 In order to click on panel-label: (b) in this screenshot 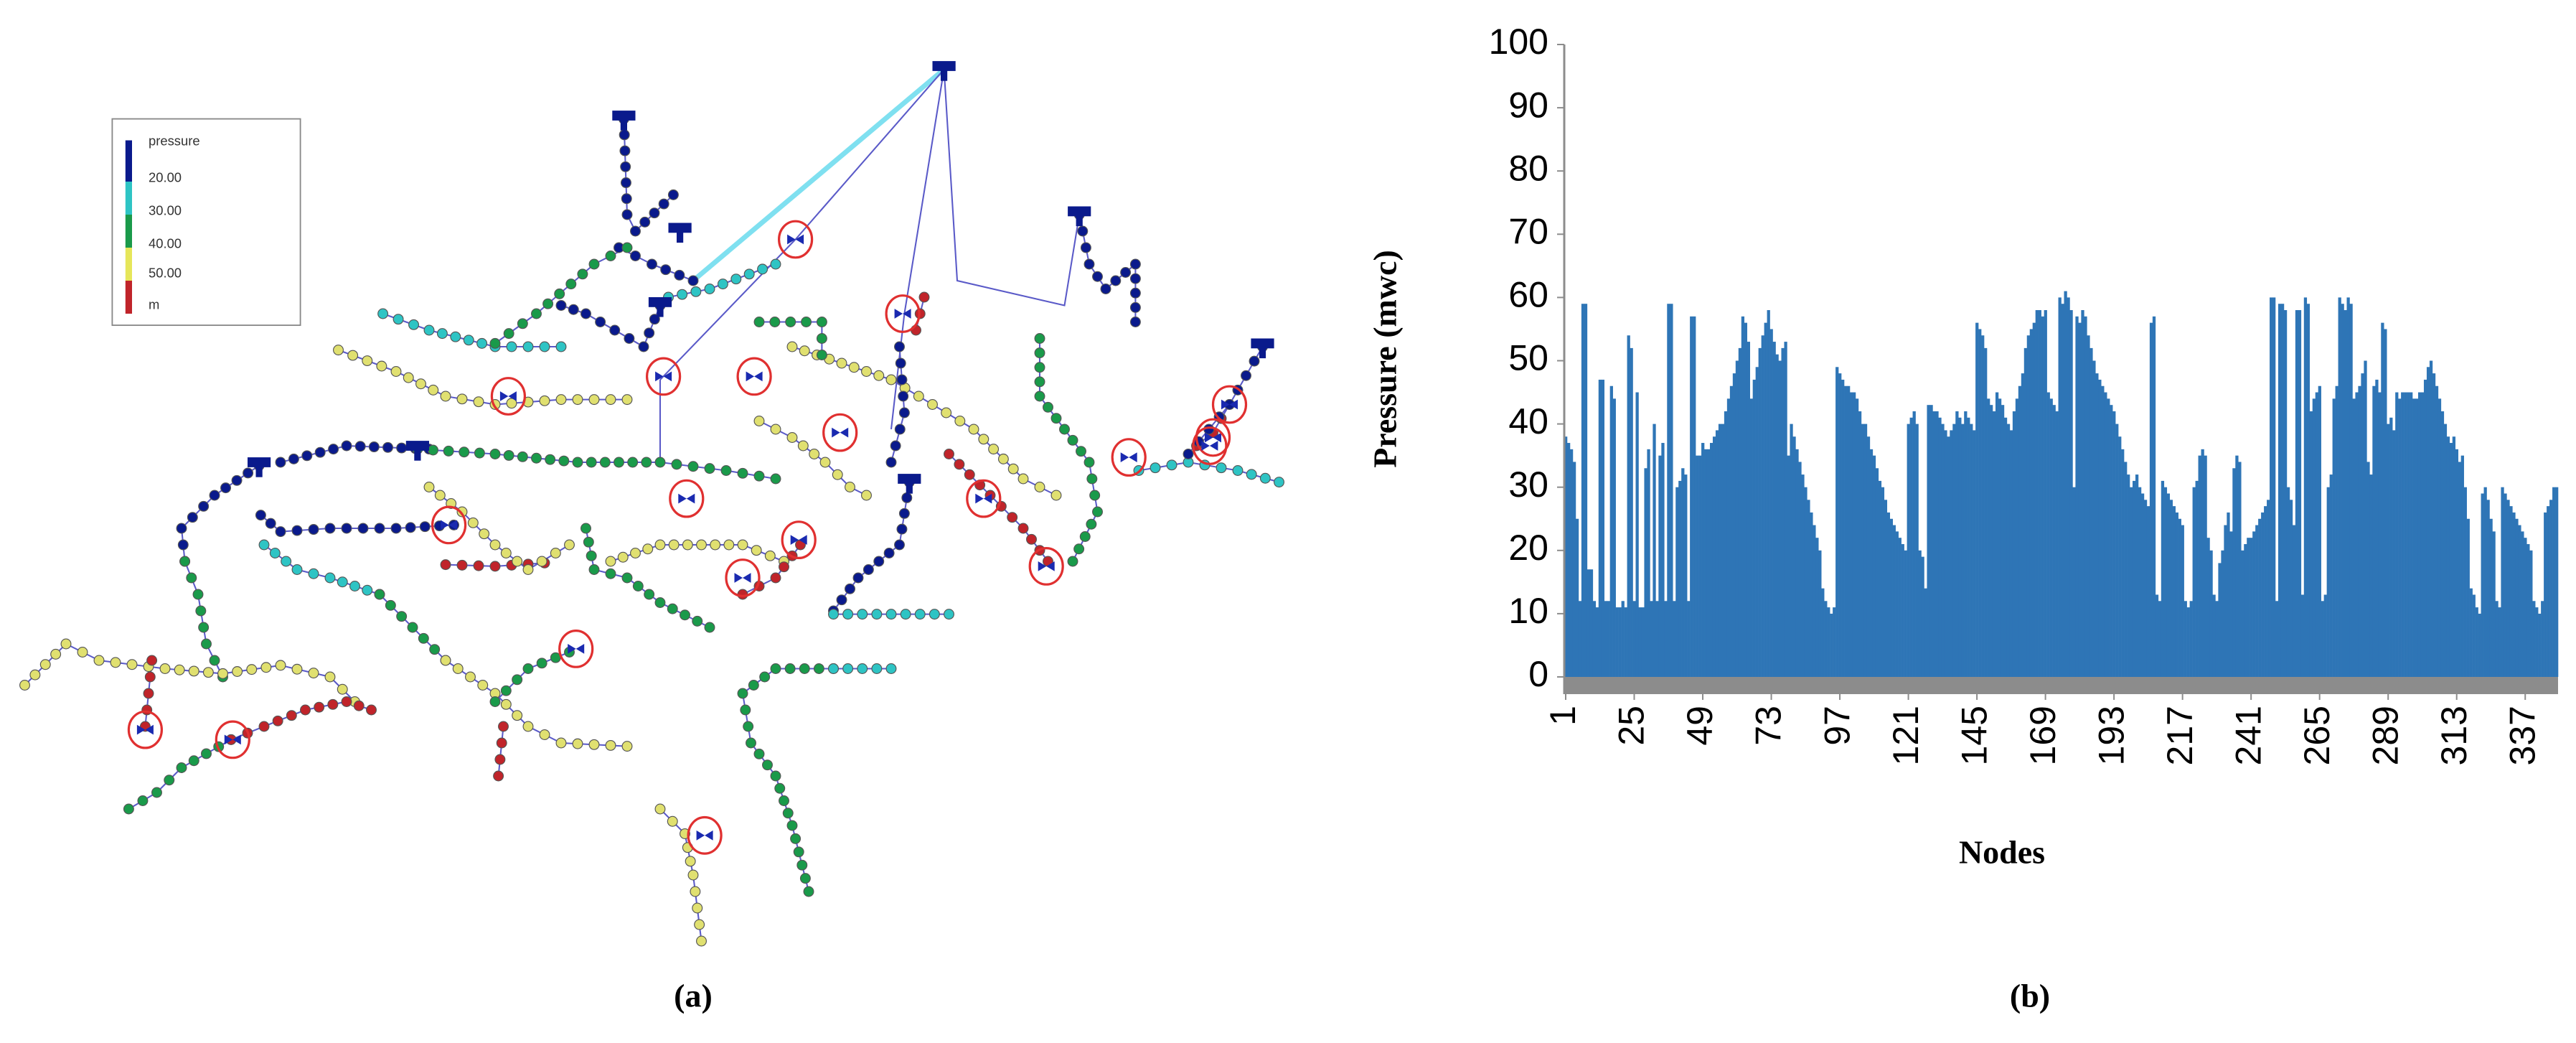, I will do `click(2030, 996)`.